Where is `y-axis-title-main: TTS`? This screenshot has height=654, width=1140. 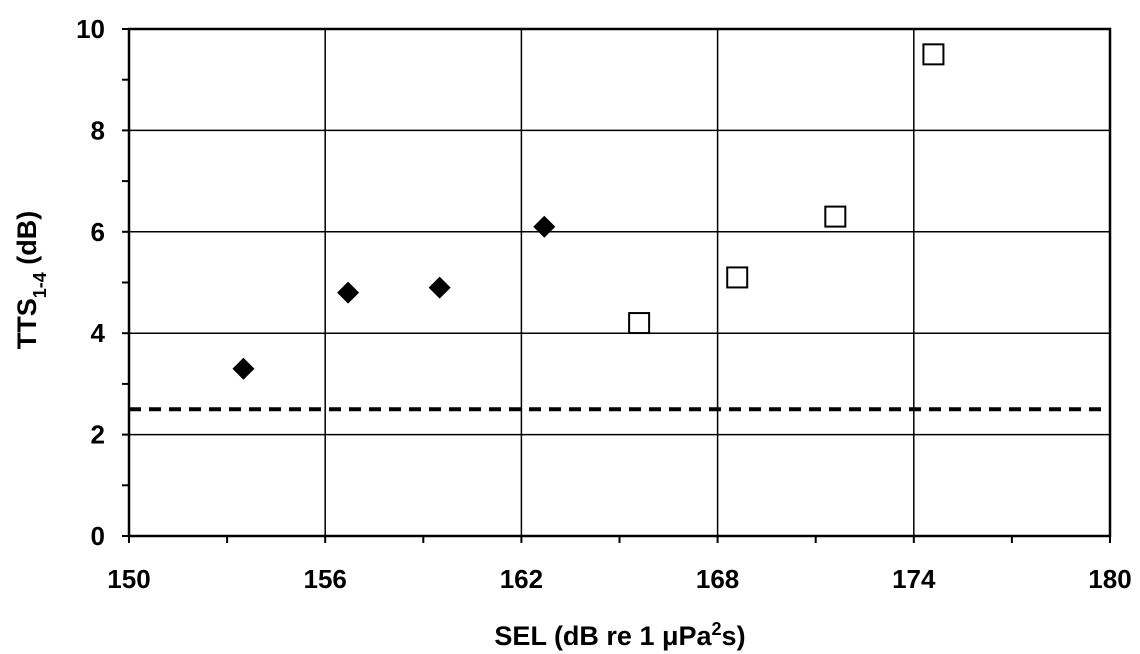
y-axis-title-main: TTS is located at coordinates (27, 323).